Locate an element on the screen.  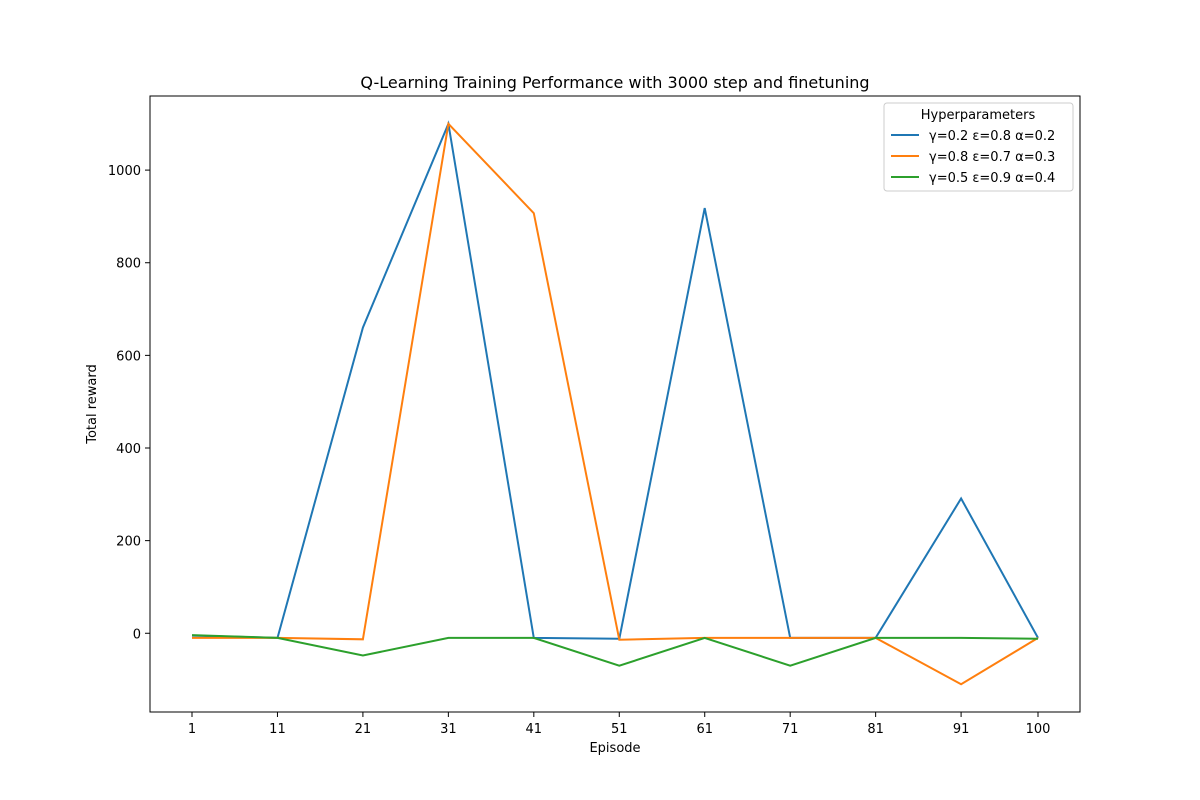
y-tick-label: 1000 is located at coordinates (124, 171).